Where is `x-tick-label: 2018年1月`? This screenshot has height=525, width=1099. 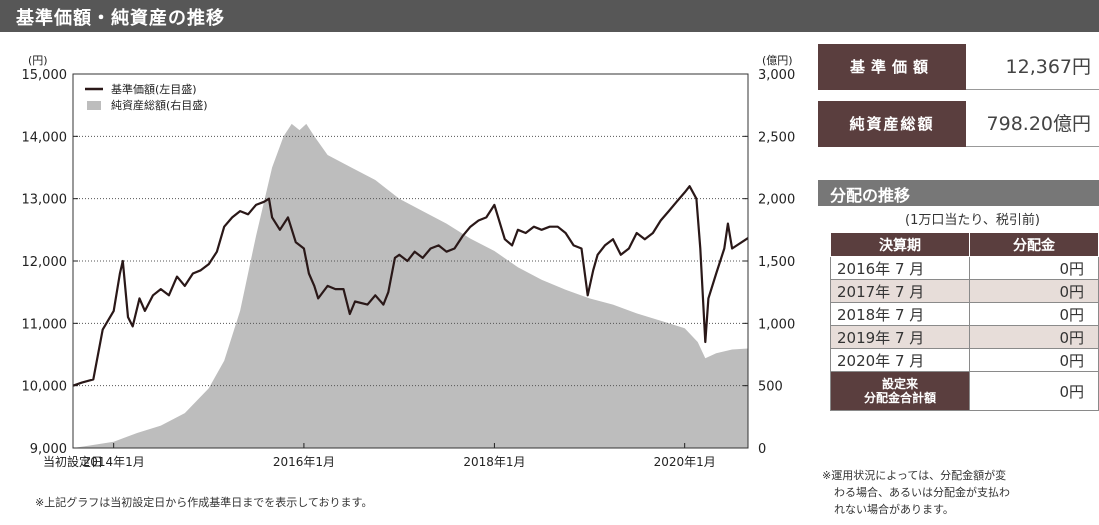
x-tick-label: 2018年1月 is located at coordinates (494, 462).